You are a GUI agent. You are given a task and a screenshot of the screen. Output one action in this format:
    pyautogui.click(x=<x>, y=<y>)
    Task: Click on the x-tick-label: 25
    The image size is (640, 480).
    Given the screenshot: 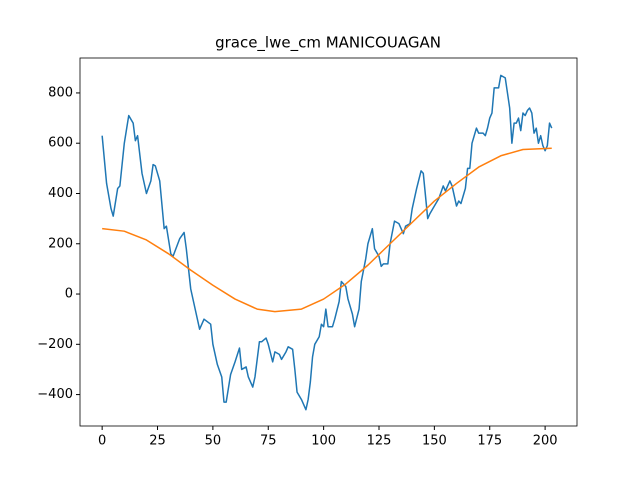 What is the action you would take?
    pyautogui.click(x=157, y=441)
    